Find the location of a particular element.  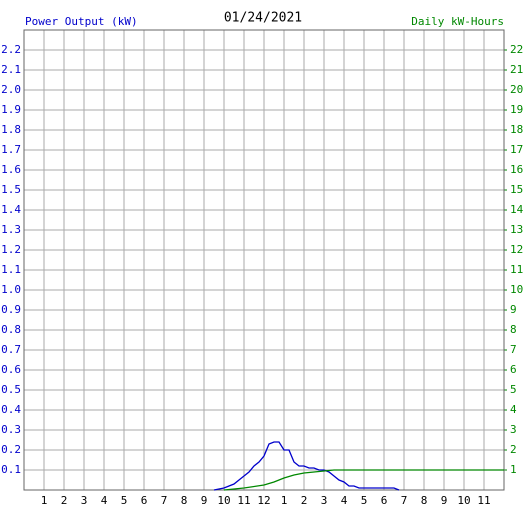

y-tick-label: 1.5 is located at coordinates (11, 189).